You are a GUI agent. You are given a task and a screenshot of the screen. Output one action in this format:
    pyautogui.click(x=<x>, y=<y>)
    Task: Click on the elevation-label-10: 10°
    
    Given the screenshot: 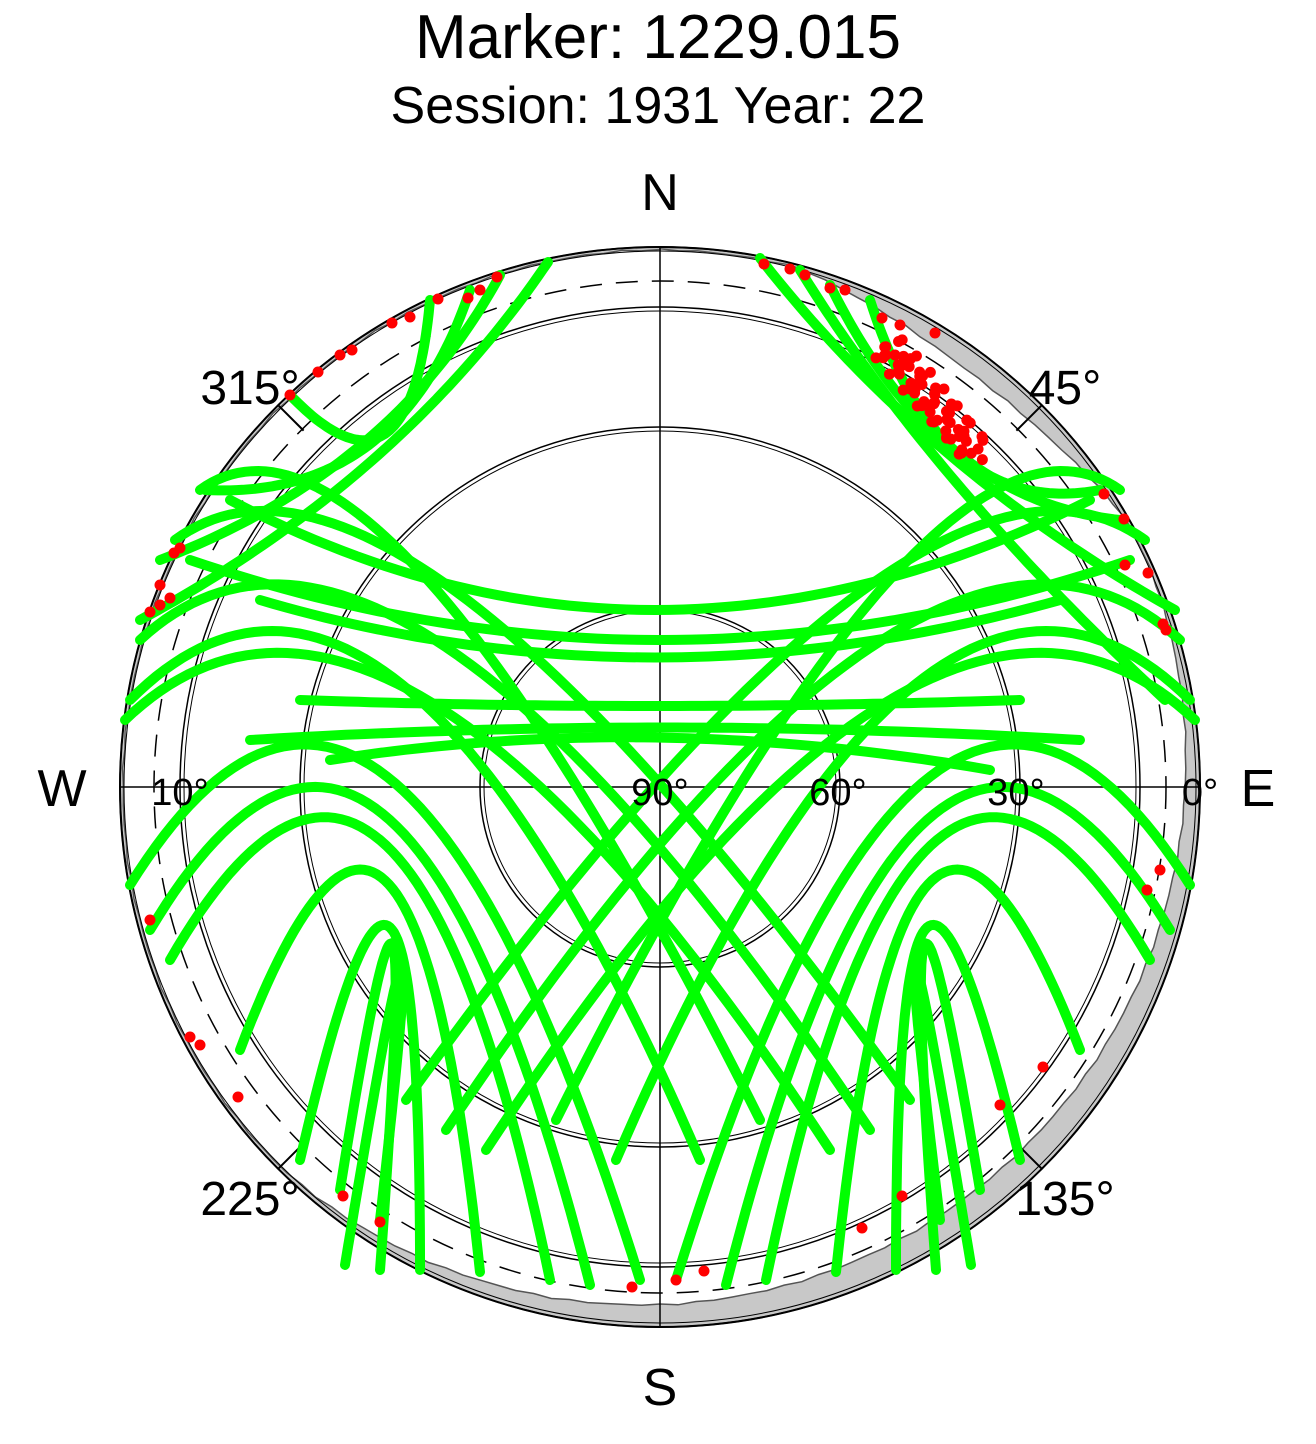 What is the action you would take?
    pyautogui.click(x=179, y=793)
    